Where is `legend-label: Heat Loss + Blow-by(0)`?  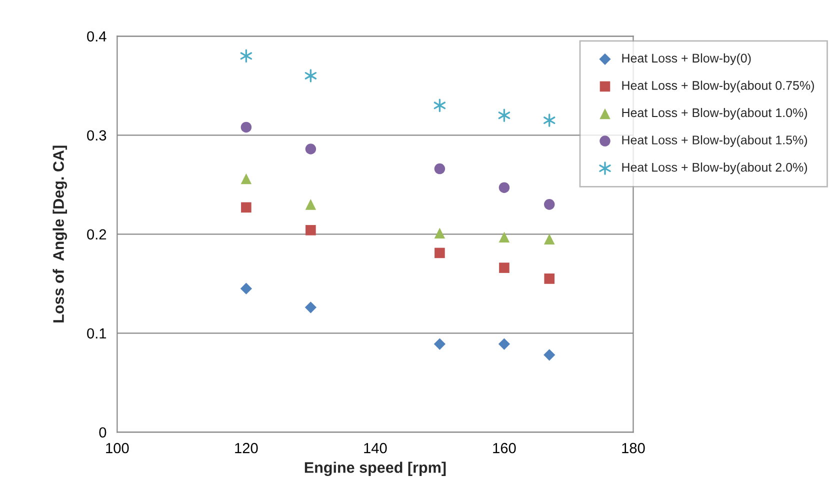 legend-label: Heat Loss + Blow-by(0) is located at coordinates (686, 59).